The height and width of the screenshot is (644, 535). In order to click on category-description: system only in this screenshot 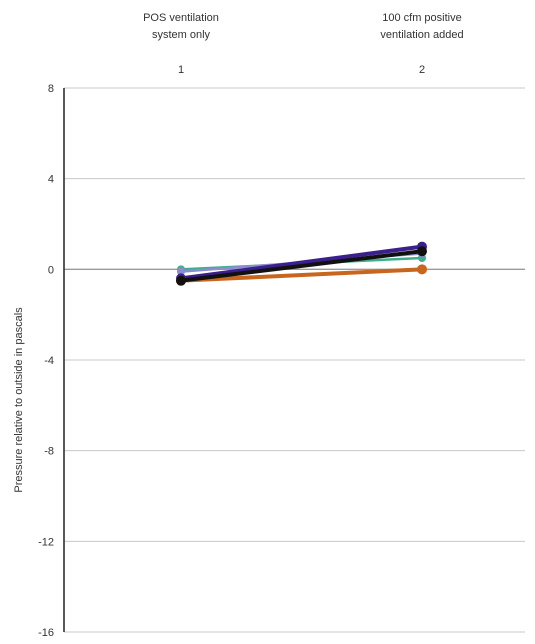, I will do `click(181, 35)`.